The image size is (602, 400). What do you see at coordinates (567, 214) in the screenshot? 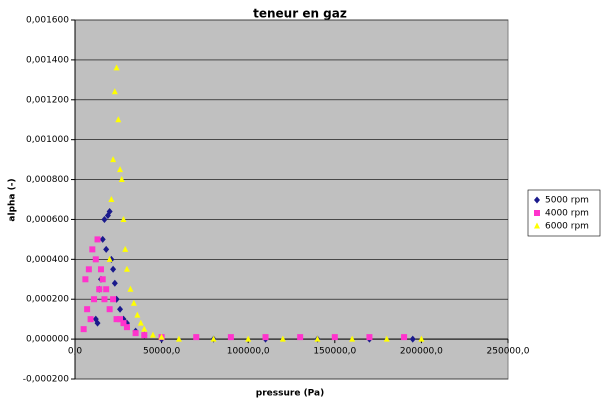
I see `legend-label: 4000 rpm` at bounding box center [567, 214].